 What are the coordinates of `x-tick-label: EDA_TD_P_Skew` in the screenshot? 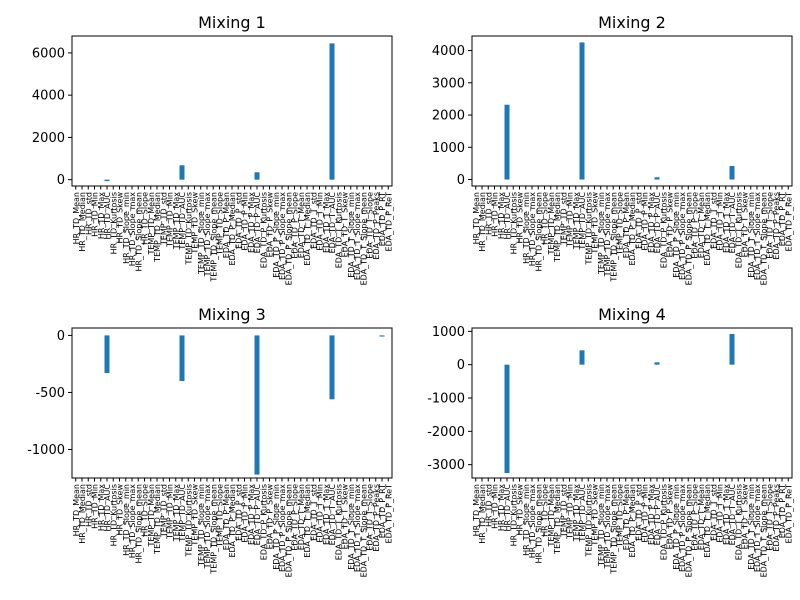 It's located at (270, 225).